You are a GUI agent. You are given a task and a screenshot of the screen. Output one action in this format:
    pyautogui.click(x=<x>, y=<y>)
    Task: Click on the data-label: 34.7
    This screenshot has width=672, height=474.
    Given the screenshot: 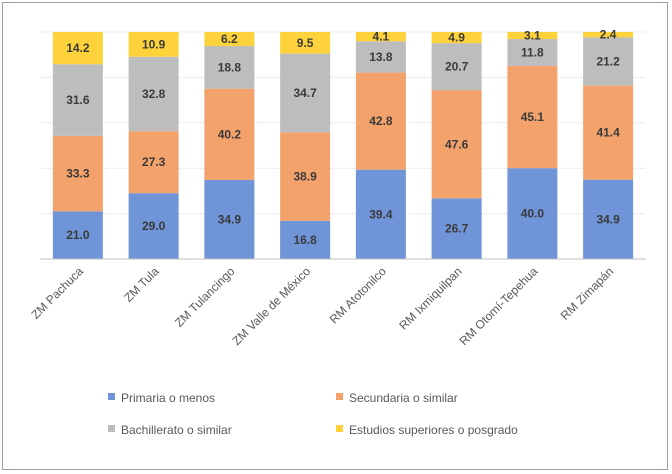 What is the action you would take?
    pyautogui.click(x=305, y=93)
    